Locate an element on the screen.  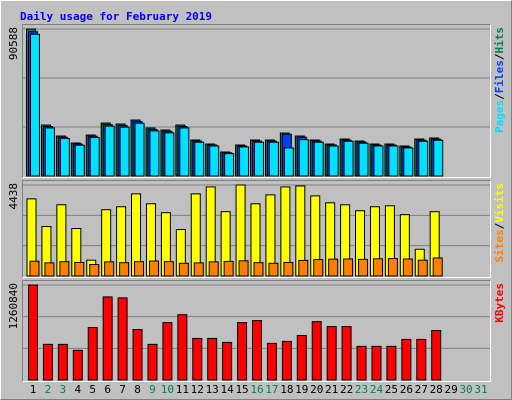
x-tick-label: 17 is located at coordinates (271, 389).